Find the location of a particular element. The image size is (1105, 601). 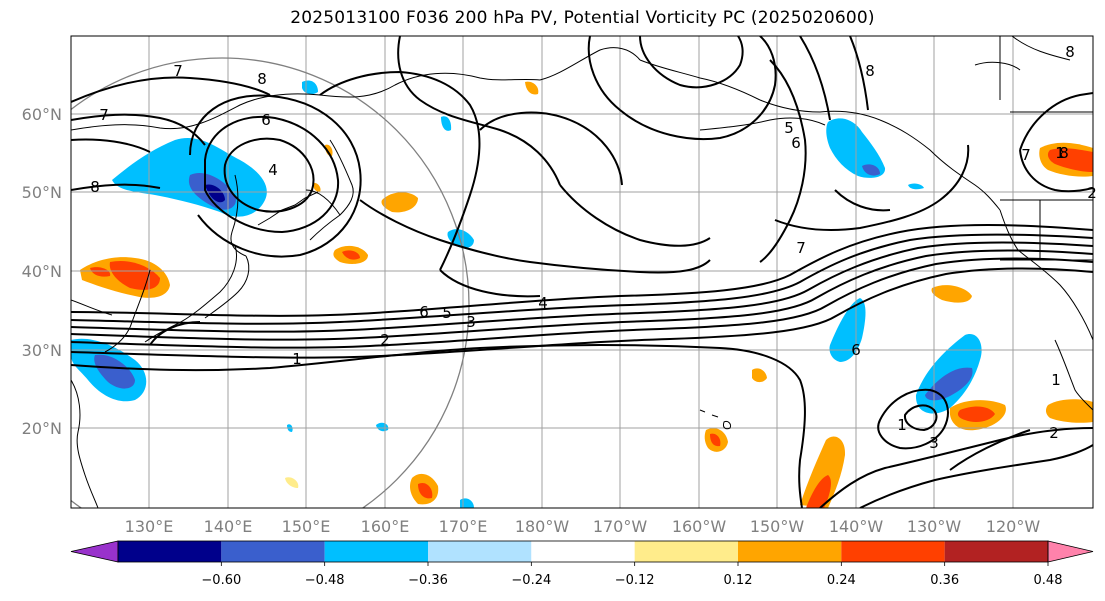

lat-tick-label: 20°N is located at coordinates (42, 428).